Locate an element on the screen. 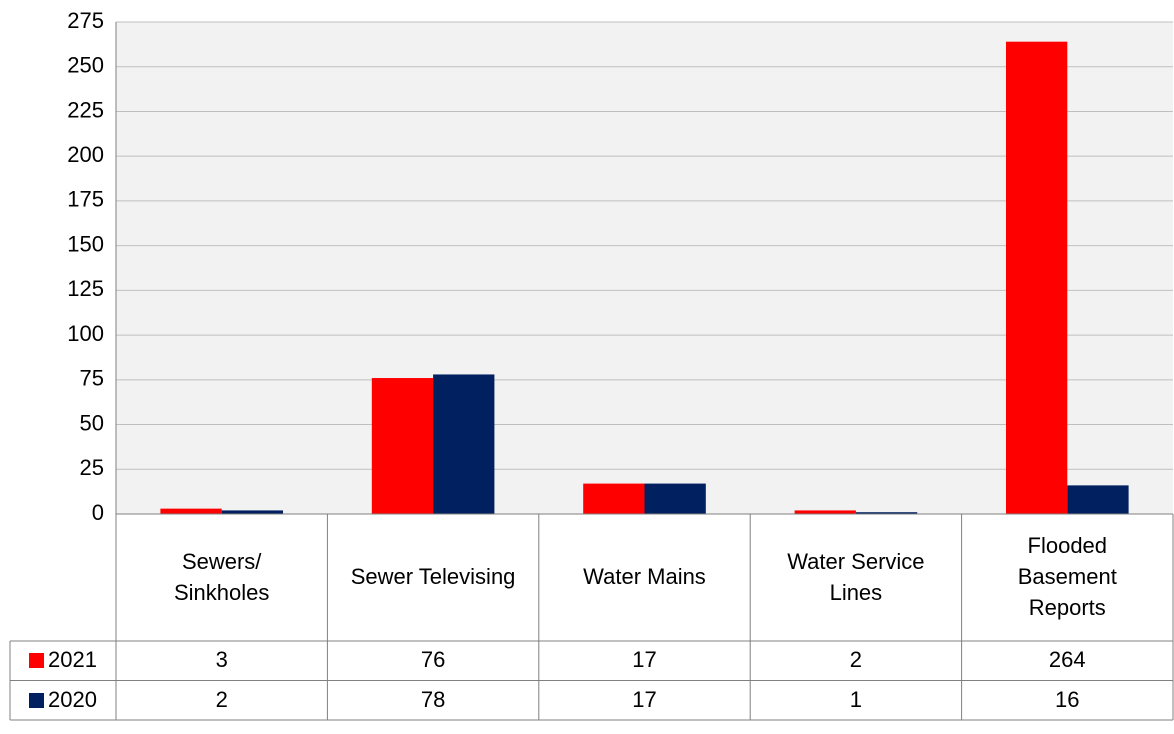  y-tick-label: 25 is located at coordinates (92, 467).